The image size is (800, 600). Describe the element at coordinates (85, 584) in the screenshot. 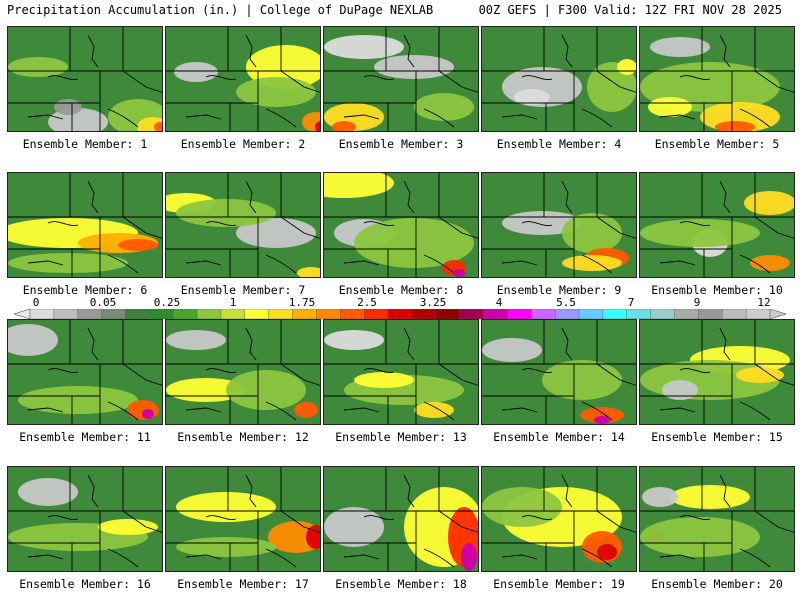

I see `ensemble-member-caption: Ensemble Member: 16` at that location.